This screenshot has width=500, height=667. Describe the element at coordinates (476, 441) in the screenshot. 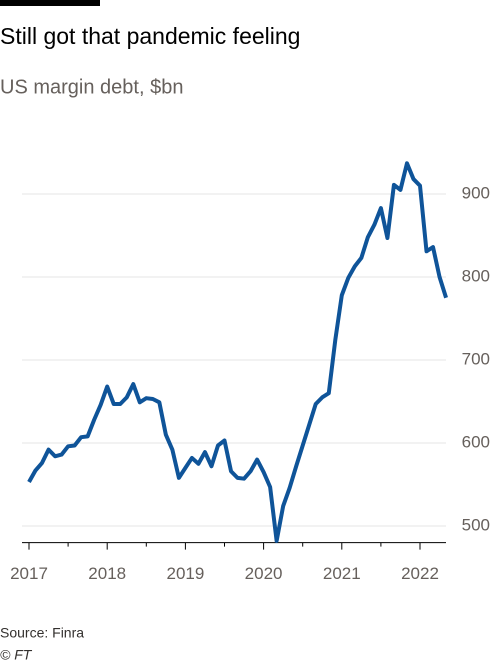

I see `y-tick-label: 600` at that location.